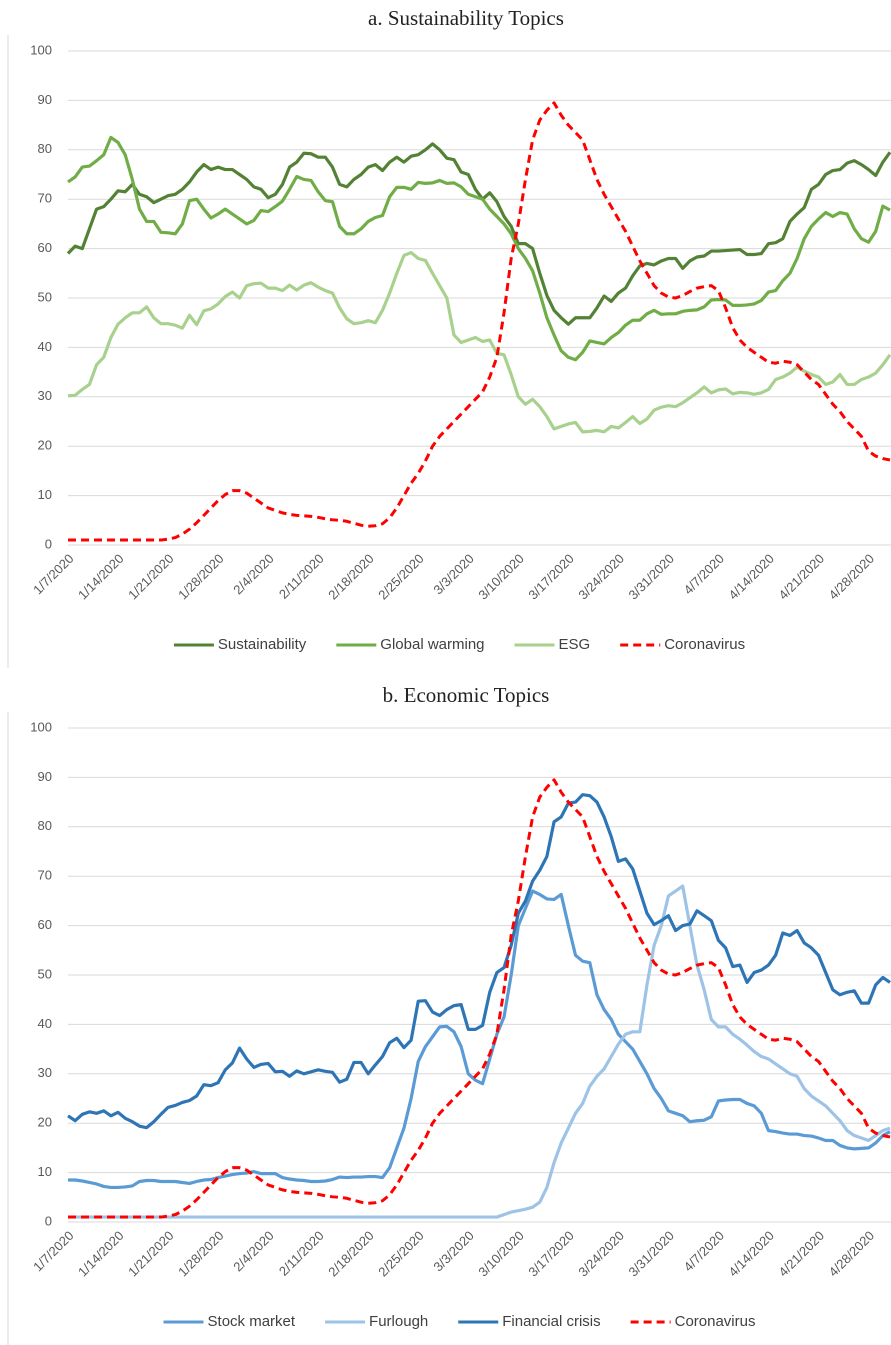 This screenshot has height=1345, width=891. I want to click on legend-label: Stock market, so click(252, 1321).